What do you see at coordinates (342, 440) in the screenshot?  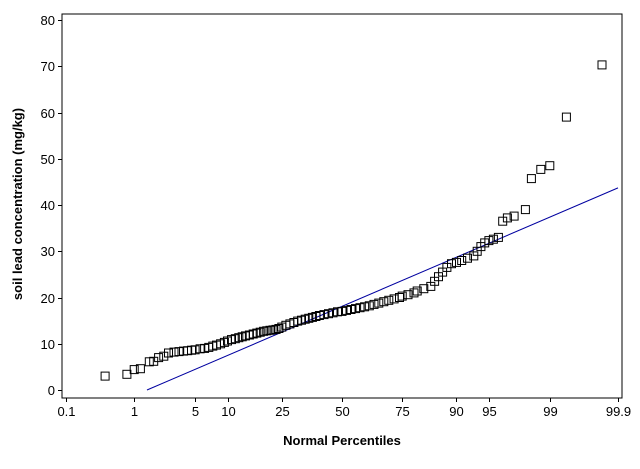 I see `x-axis-title: Normal Percentiles` at bounding box center [342, 440].